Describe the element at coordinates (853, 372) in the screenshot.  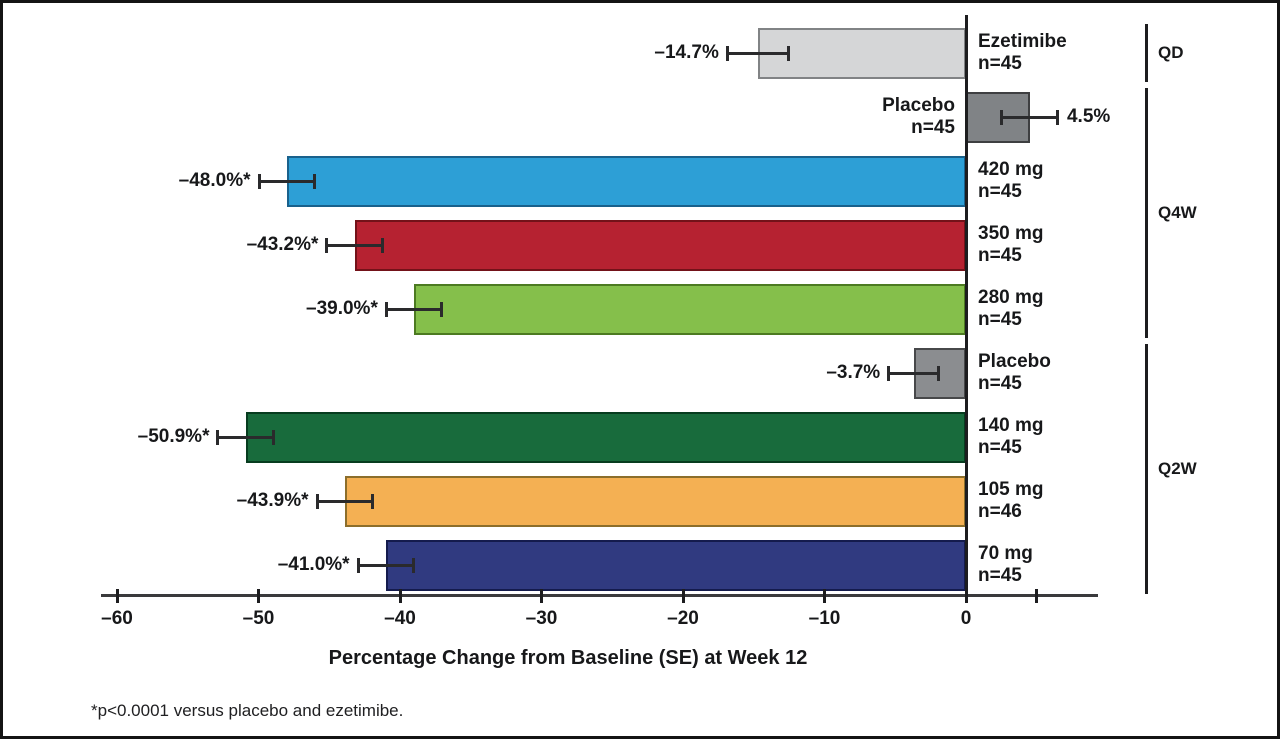
I see `value-label: –3.7%` at that location.